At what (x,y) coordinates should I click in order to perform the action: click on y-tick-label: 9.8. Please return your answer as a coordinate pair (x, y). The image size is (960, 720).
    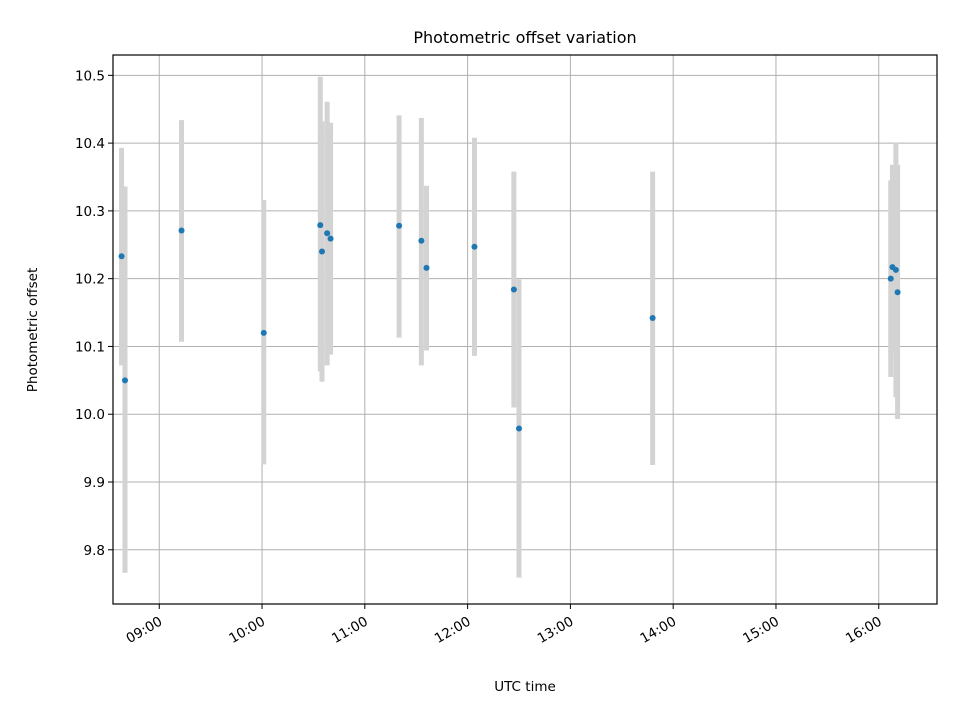
    Looking at the image, I should click on (94, 551).